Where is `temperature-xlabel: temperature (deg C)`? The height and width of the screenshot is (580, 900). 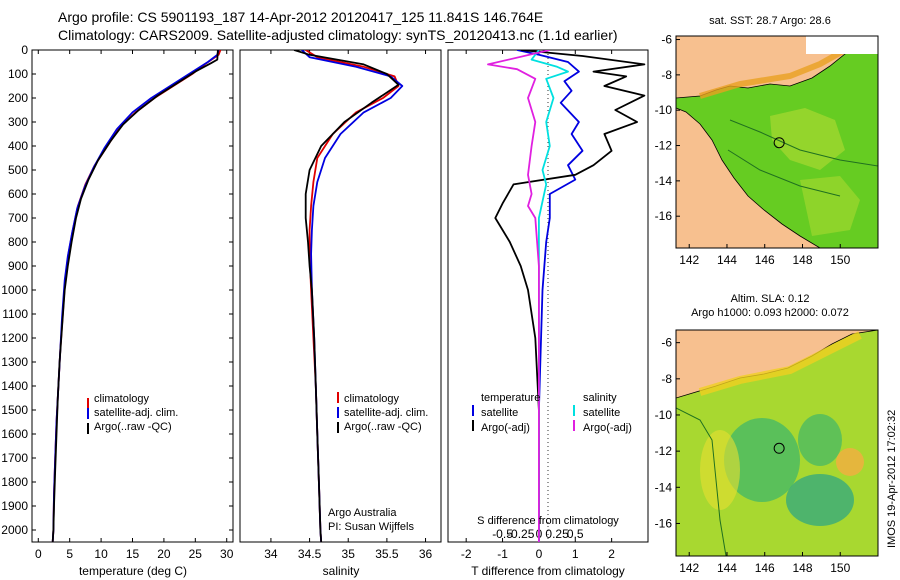 temperature-xlabel: temperature (deg C) is located at coordinates (133, 571).